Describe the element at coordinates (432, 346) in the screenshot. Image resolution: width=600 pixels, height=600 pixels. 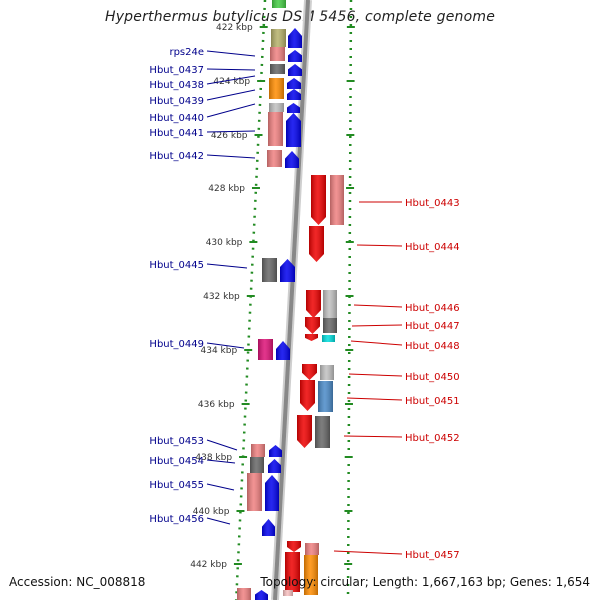
I see `gene-label-right: Hbut_0448` at that location.